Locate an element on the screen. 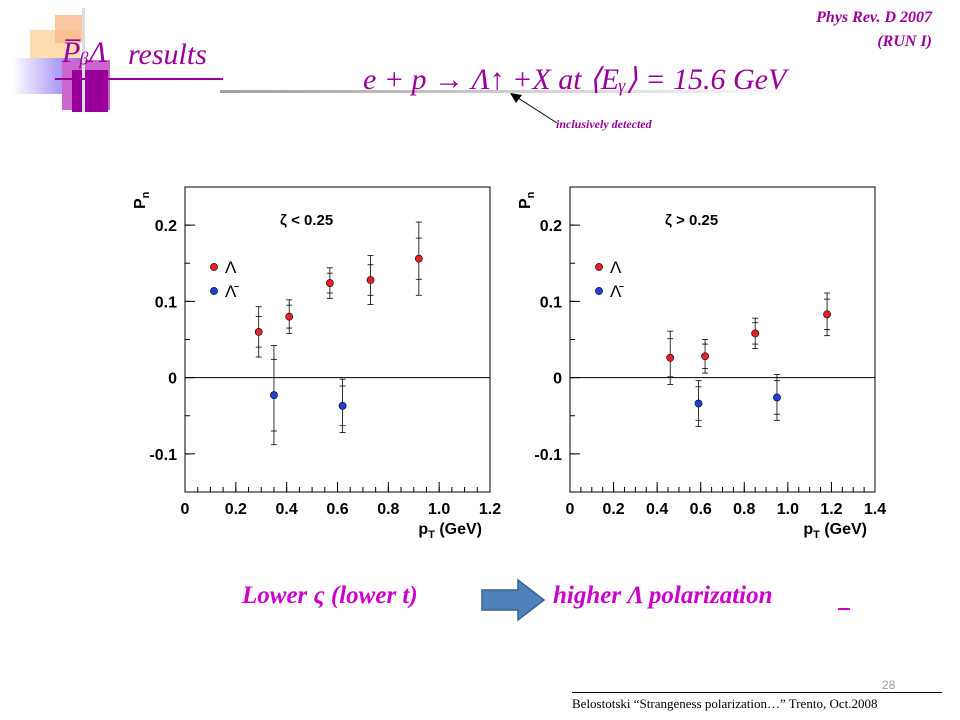  chart-0-legend-label-1: Λ̄ is located at coordinates (232, 291).